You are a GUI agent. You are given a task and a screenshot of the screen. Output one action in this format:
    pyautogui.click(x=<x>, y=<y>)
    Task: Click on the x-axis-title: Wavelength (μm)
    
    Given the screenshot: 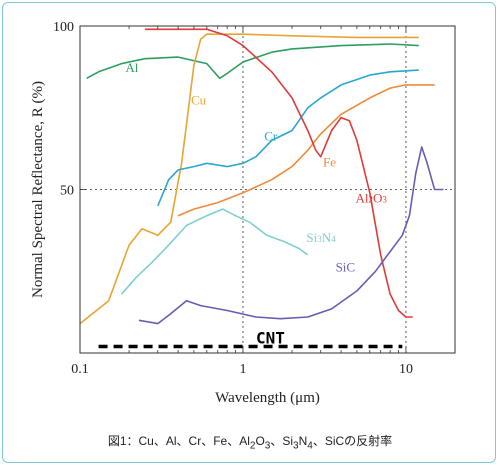 What is the action you would take?
    pyautogui.click(x=267, y=398)
    